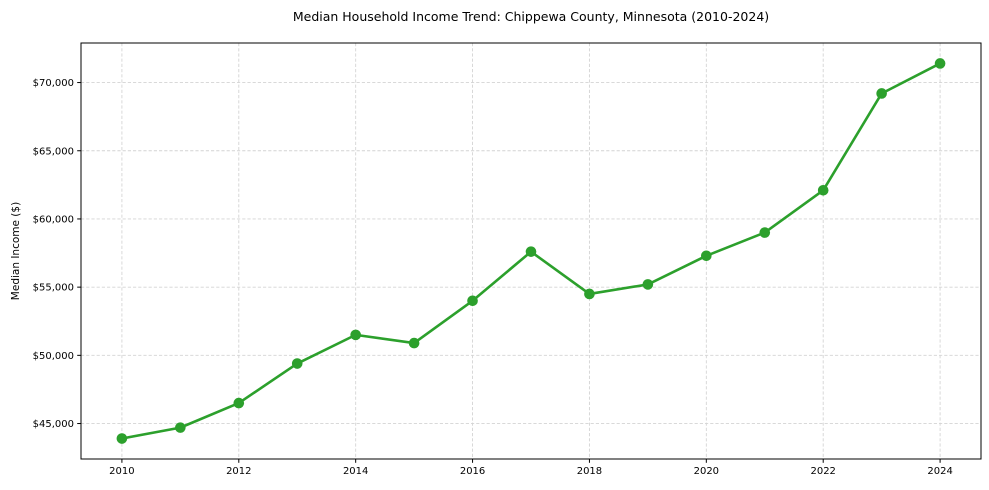 The height and width of the screenshot is (490, 989). What do you see at coordinates (238, 471) in the screenshot?
I see `x-tick-label: 2012` at bounding box center [238, 471].